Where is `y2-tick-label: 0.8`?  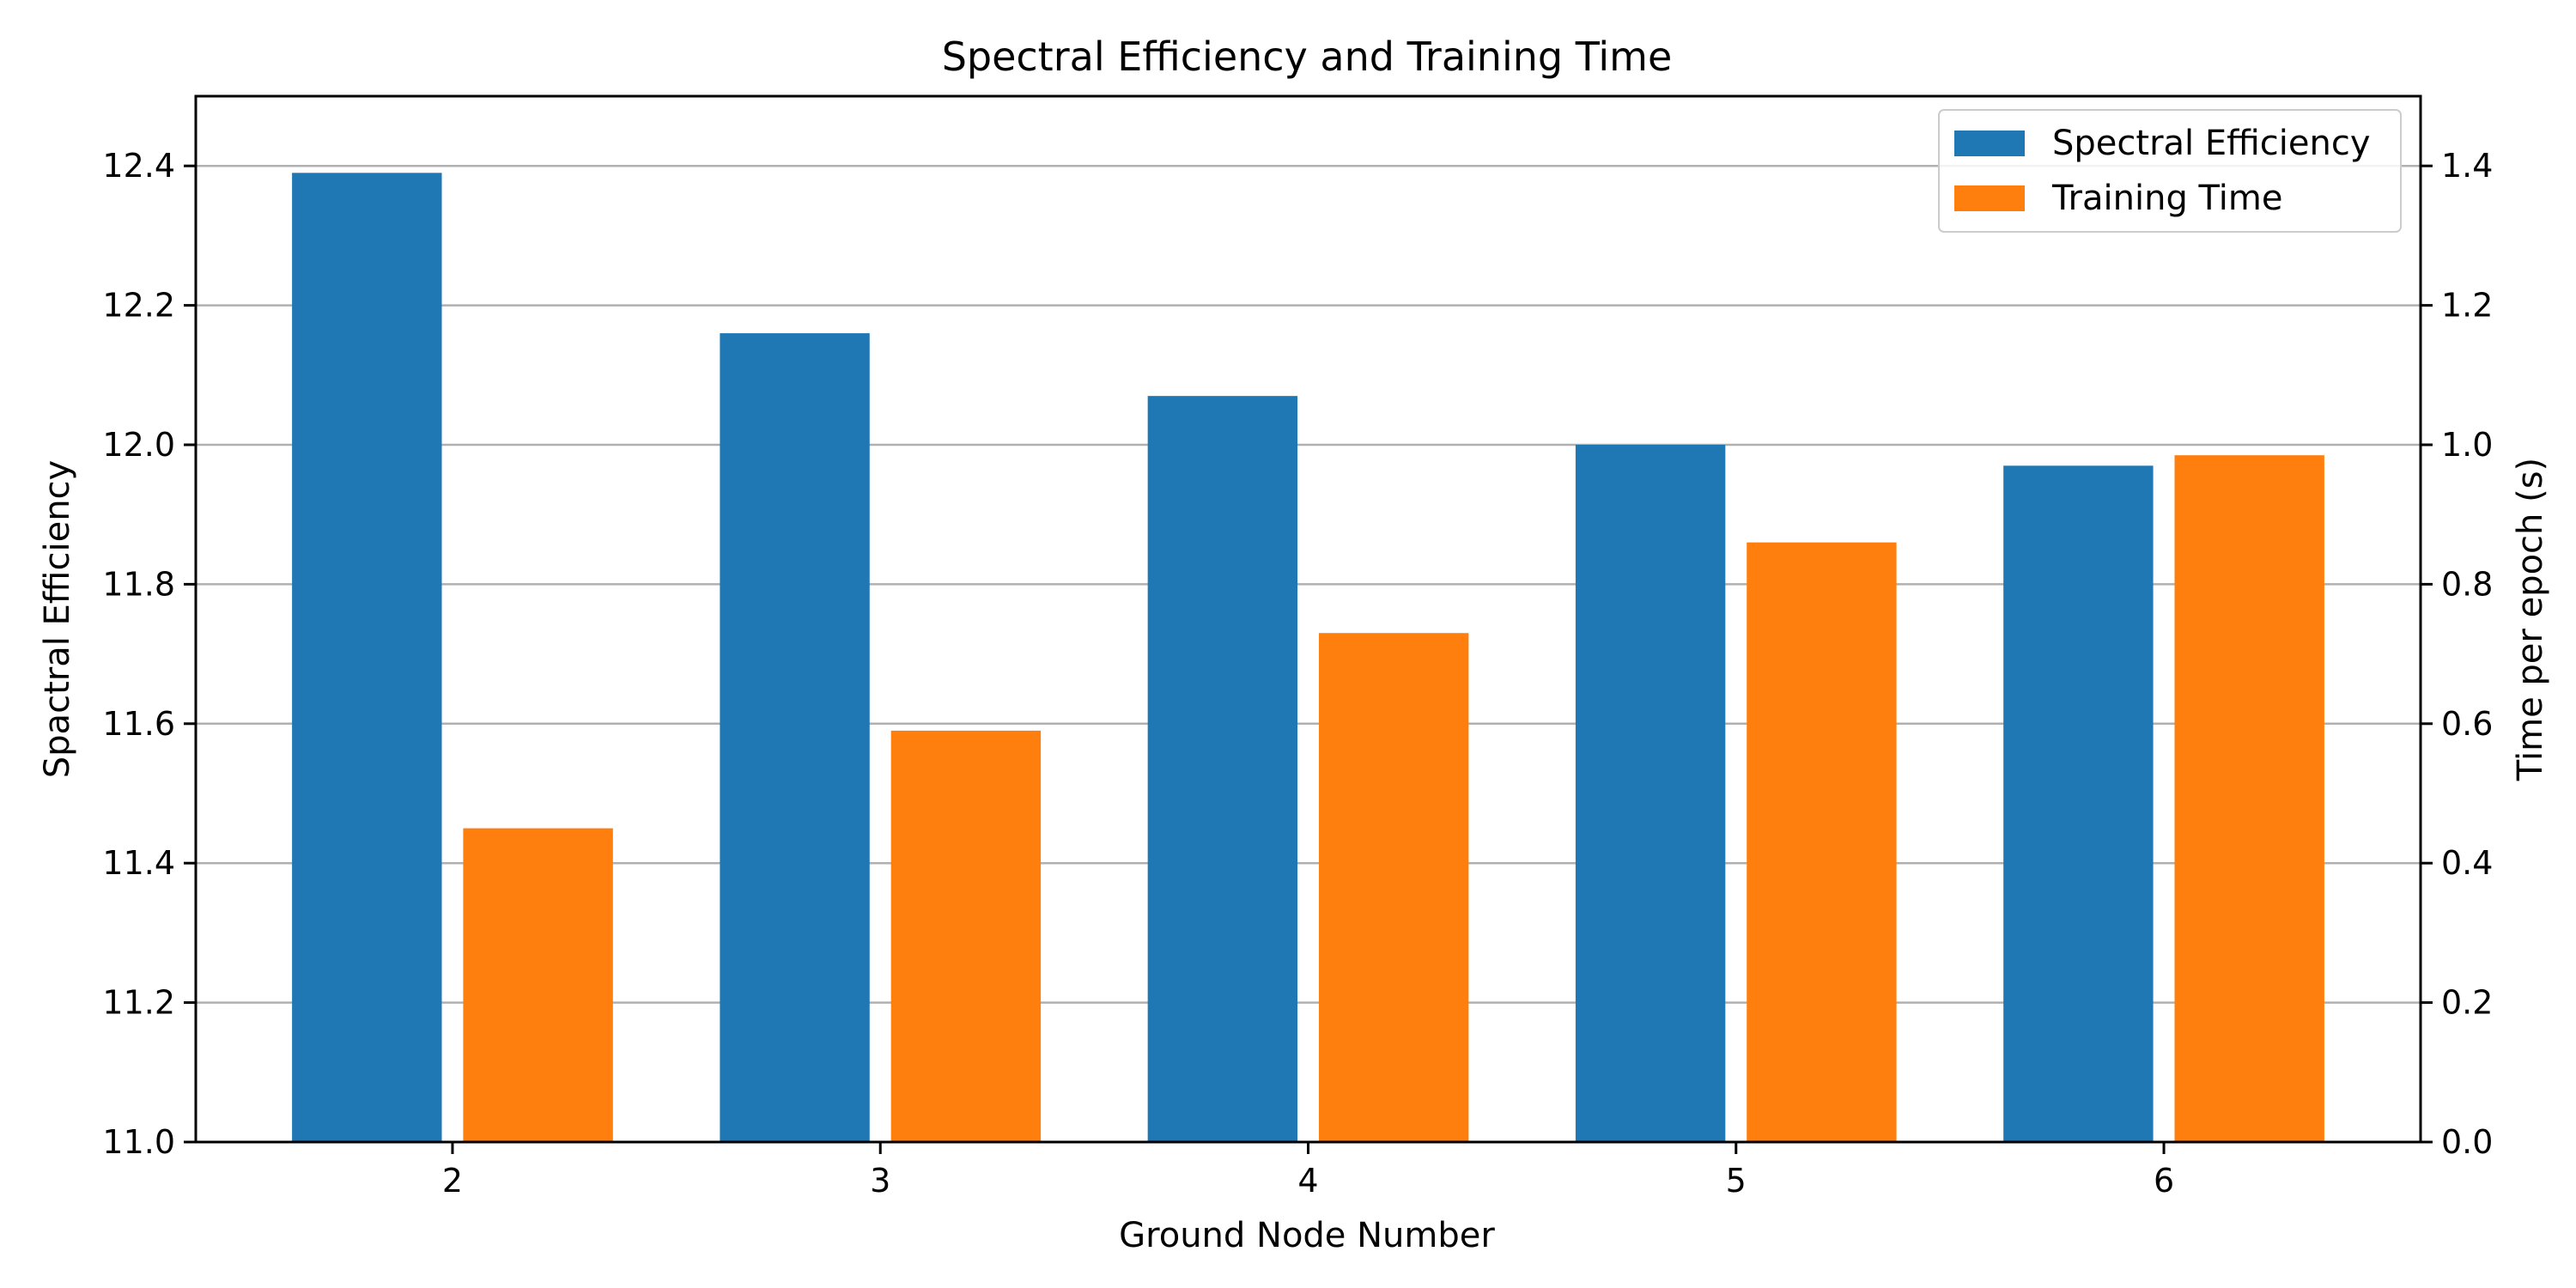
y2-tick-label: 0.8 is located at coordinates (2467, 584).